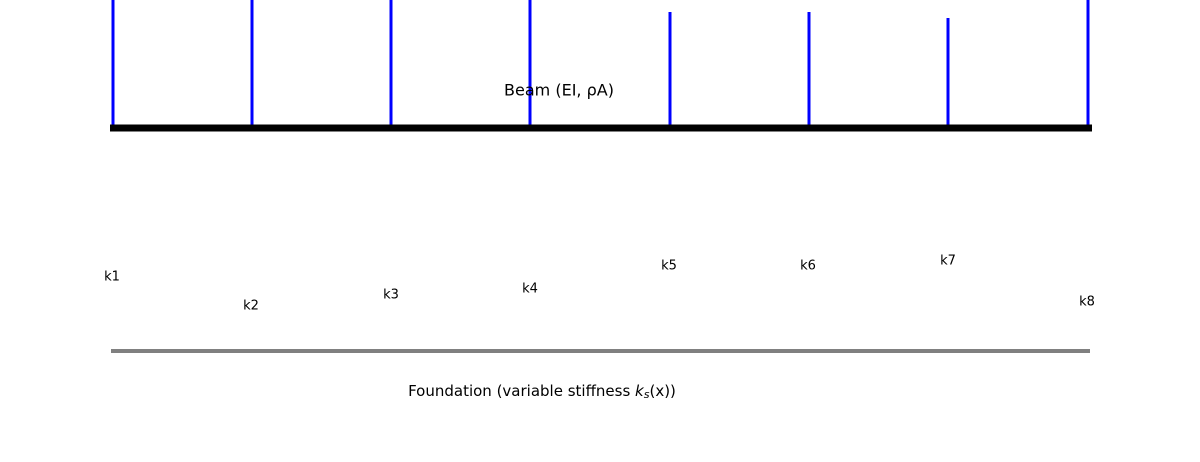 The height and width of the screenshot is (462, 1200). What do you see at coordinates (808, 266) in the screenshot?
I see `spring-label: k6` at bounding box center [808, 266].